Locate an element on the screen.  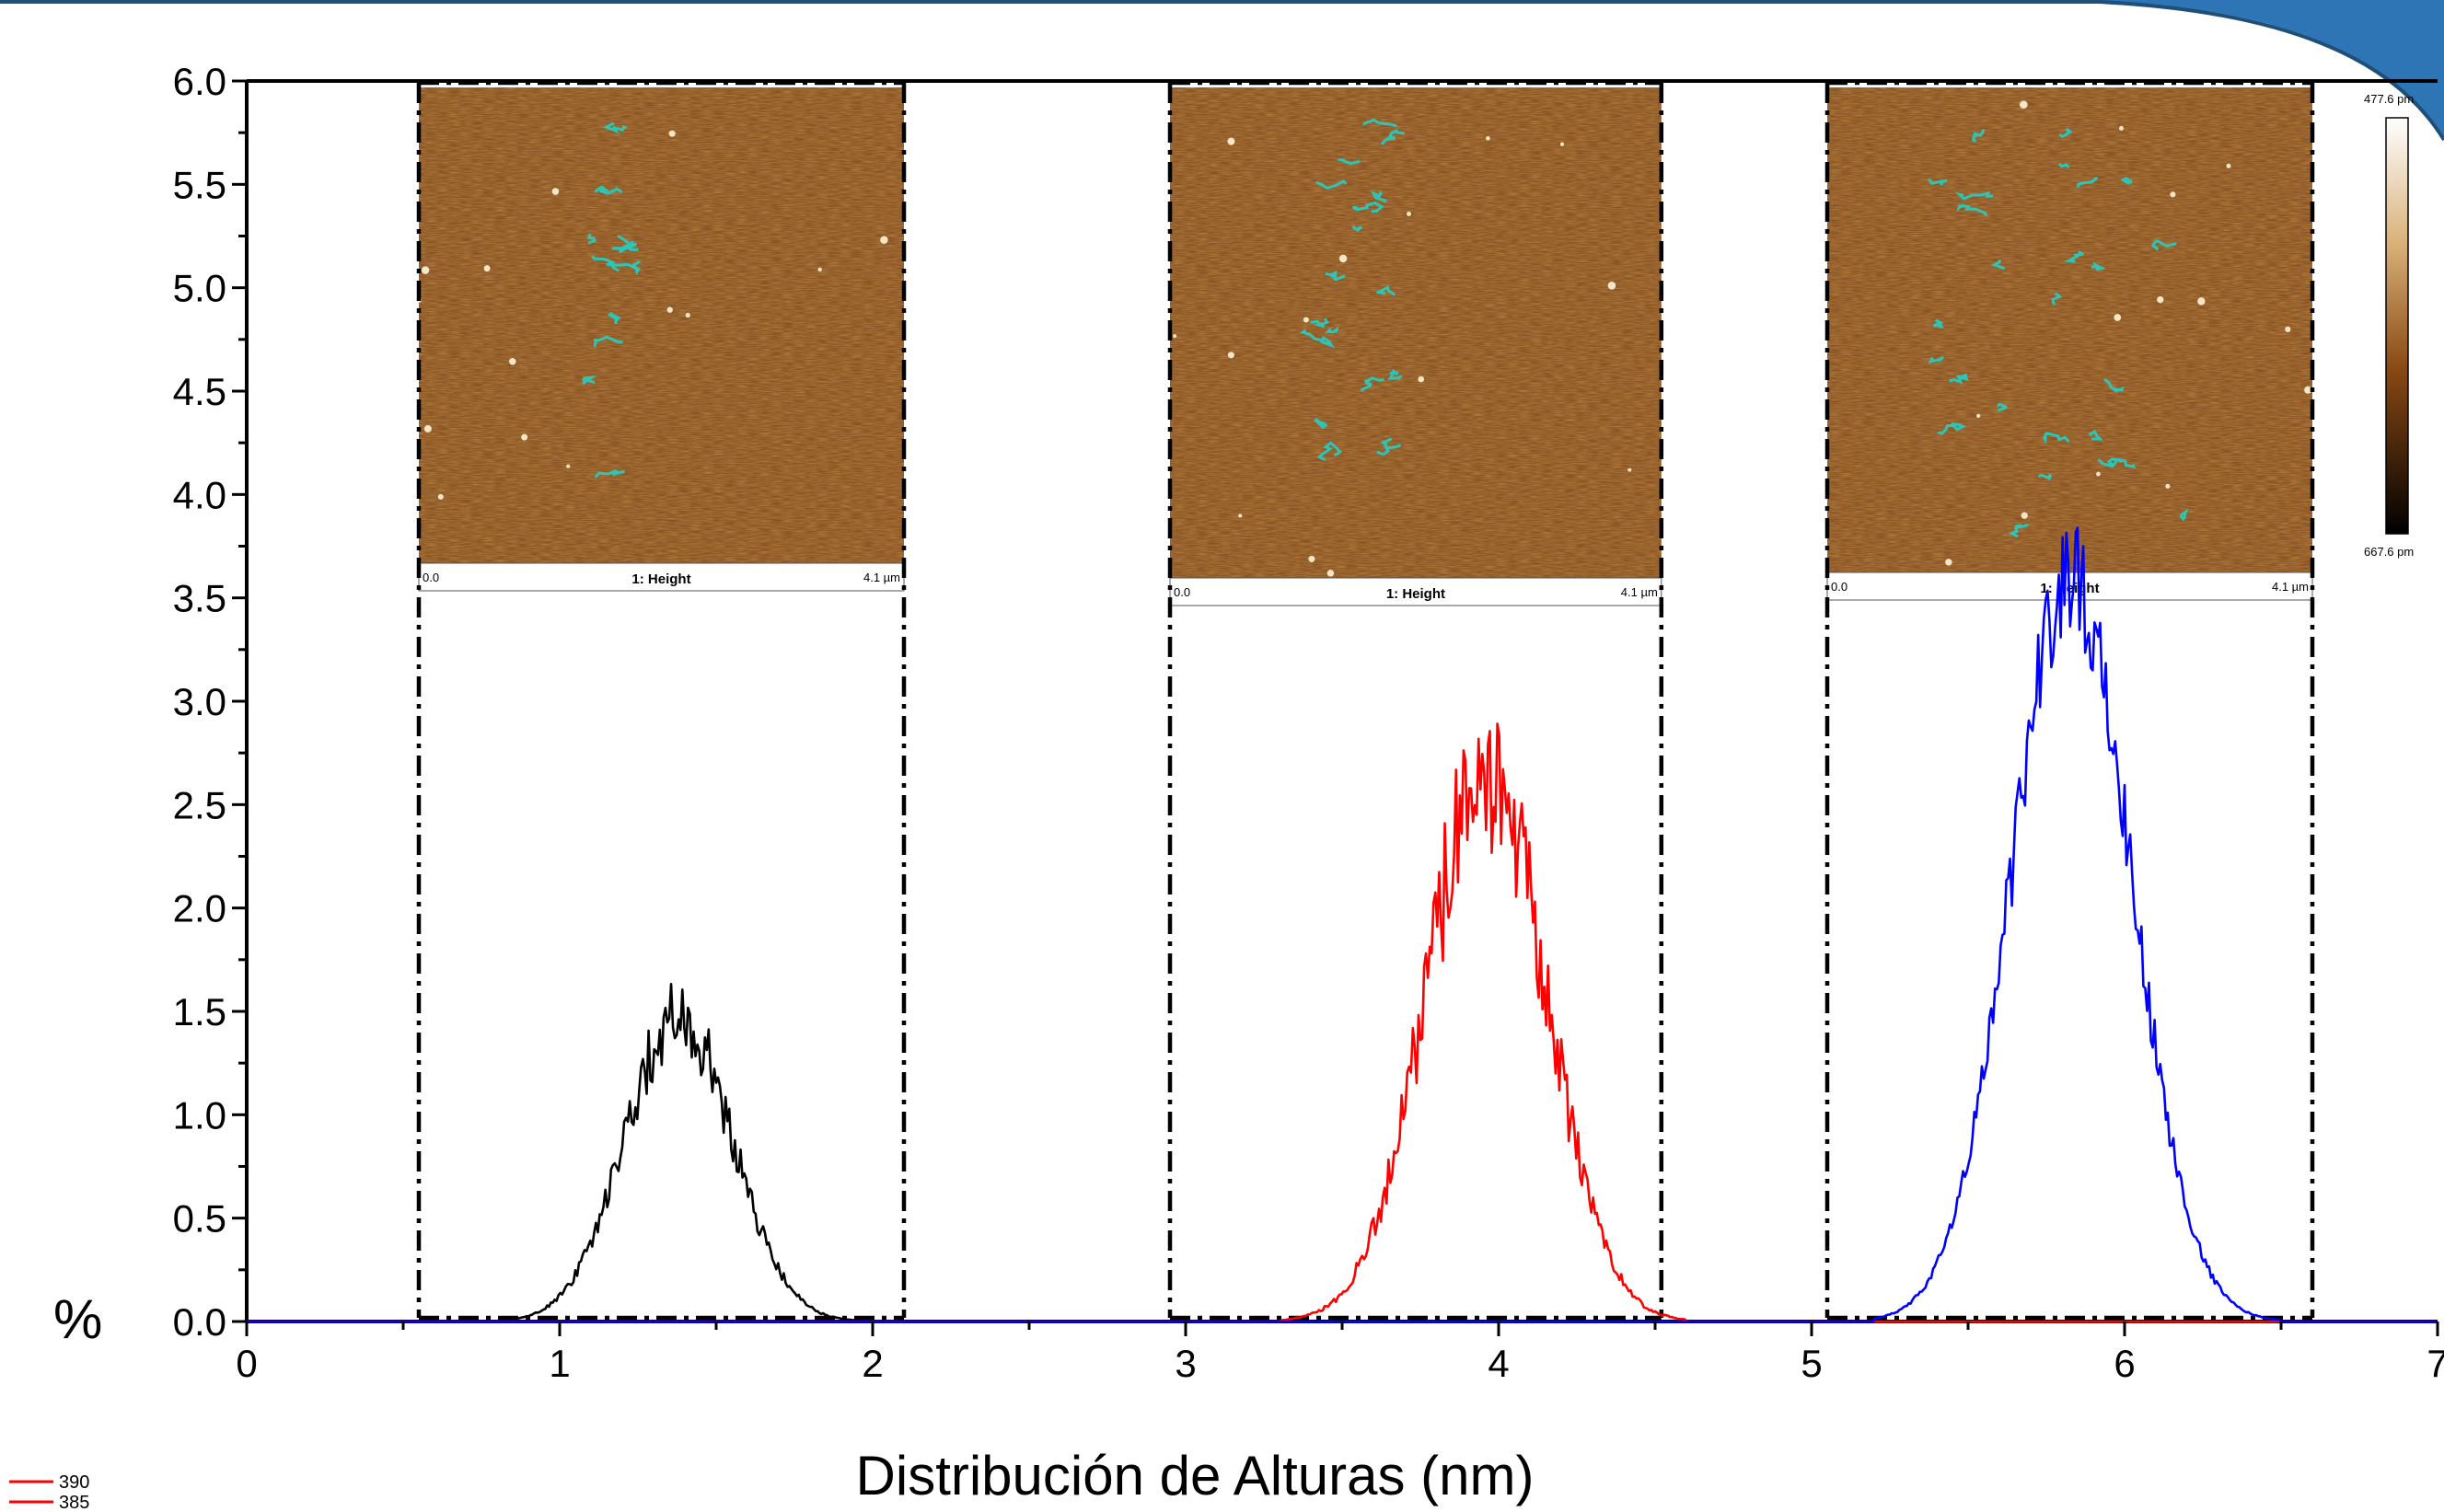
x-tick-label: 3 is located at coordinates (1185, 1363).